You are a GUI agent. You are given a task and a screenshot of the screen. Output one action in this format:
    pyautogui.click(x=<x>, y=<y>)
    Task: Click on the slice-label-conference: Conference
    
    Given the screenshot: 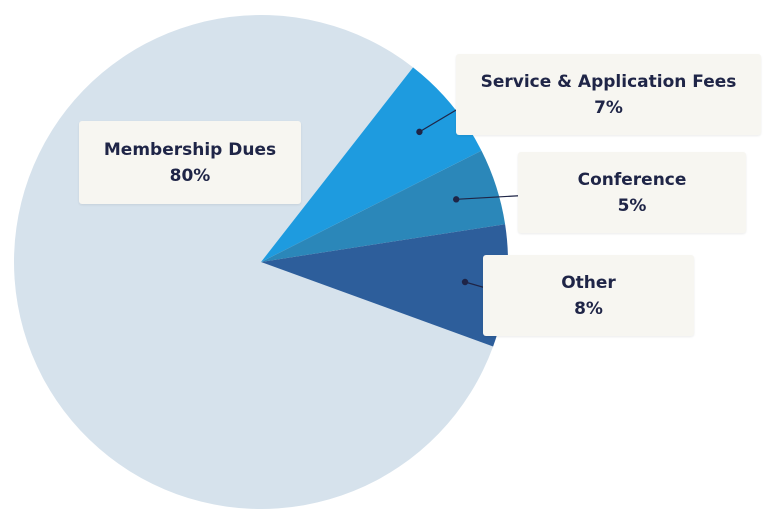 What is the action you would take?
    pyautogui.click(x=632, y=179)
    